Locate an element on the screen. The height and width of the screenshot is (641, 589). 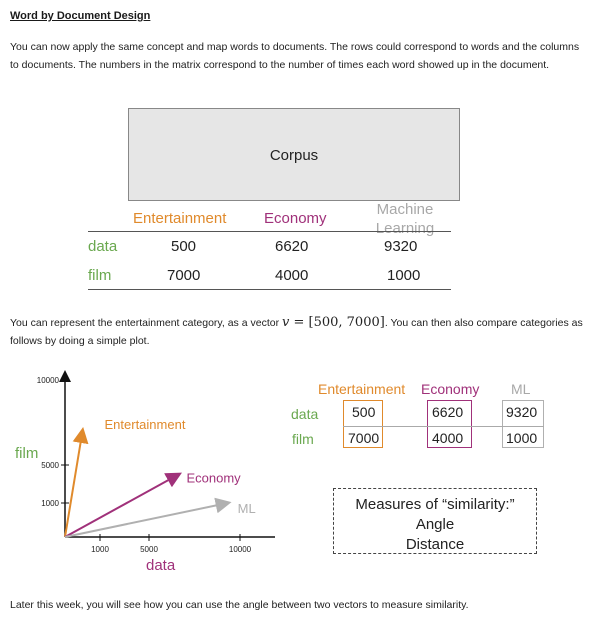
small-row-label-data: data is located at coordinates (305, 414).